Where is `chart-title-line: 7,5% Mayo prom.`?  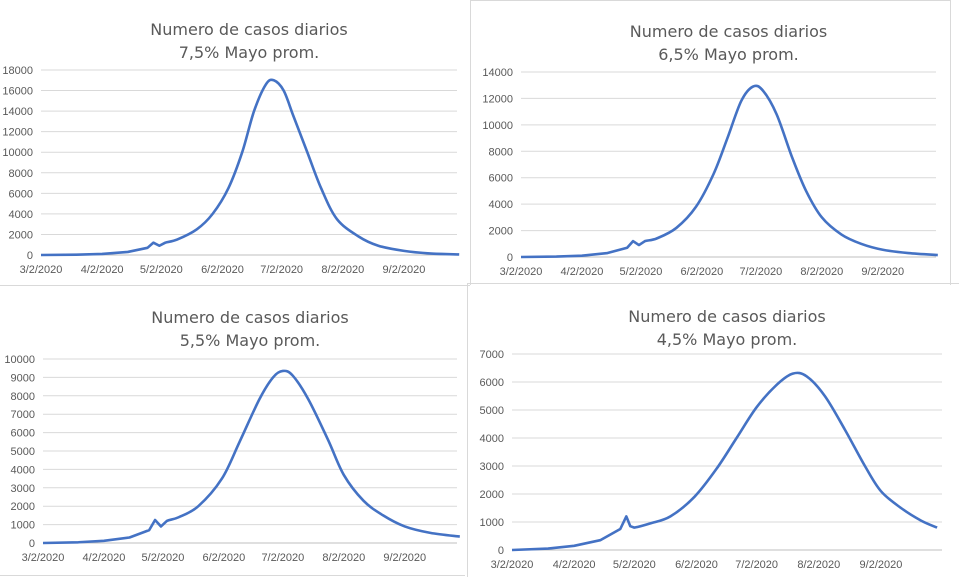
chart-title-line: 7,5% Mayo prom. is located at coordinates (249, 52).